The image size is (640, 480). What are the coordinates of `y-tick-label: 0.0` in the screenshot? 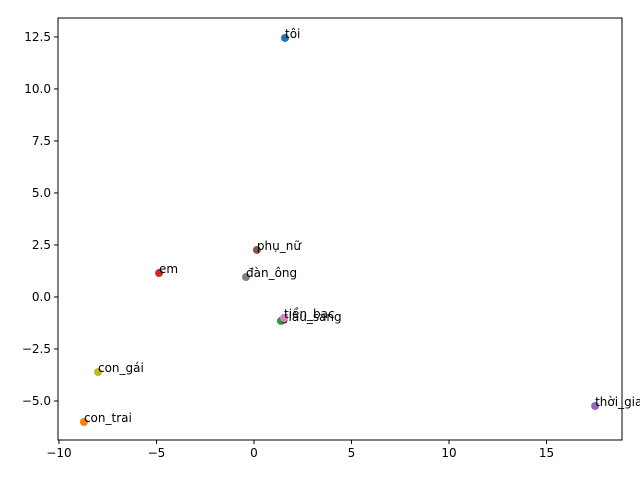 It's located at (41, 297).